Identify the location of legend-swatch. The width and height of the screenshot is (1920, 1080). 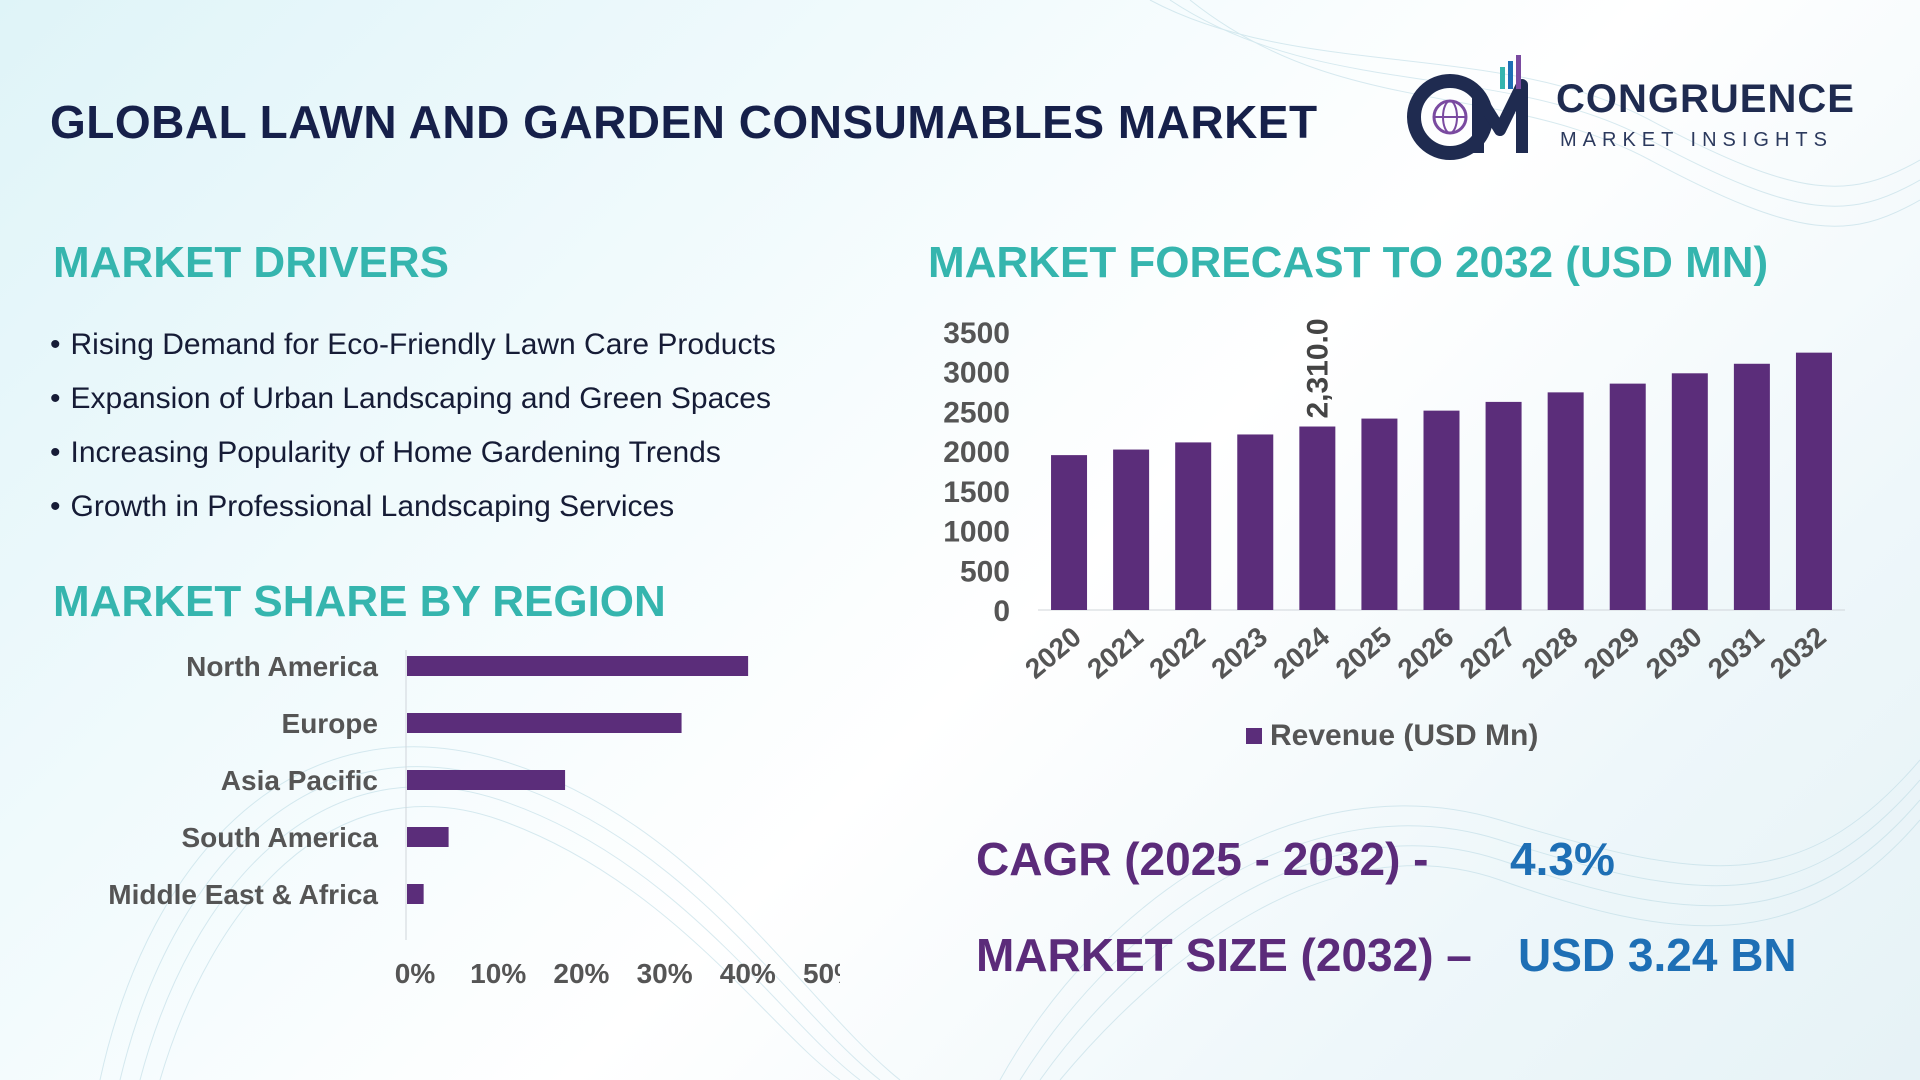
(1254, 736).